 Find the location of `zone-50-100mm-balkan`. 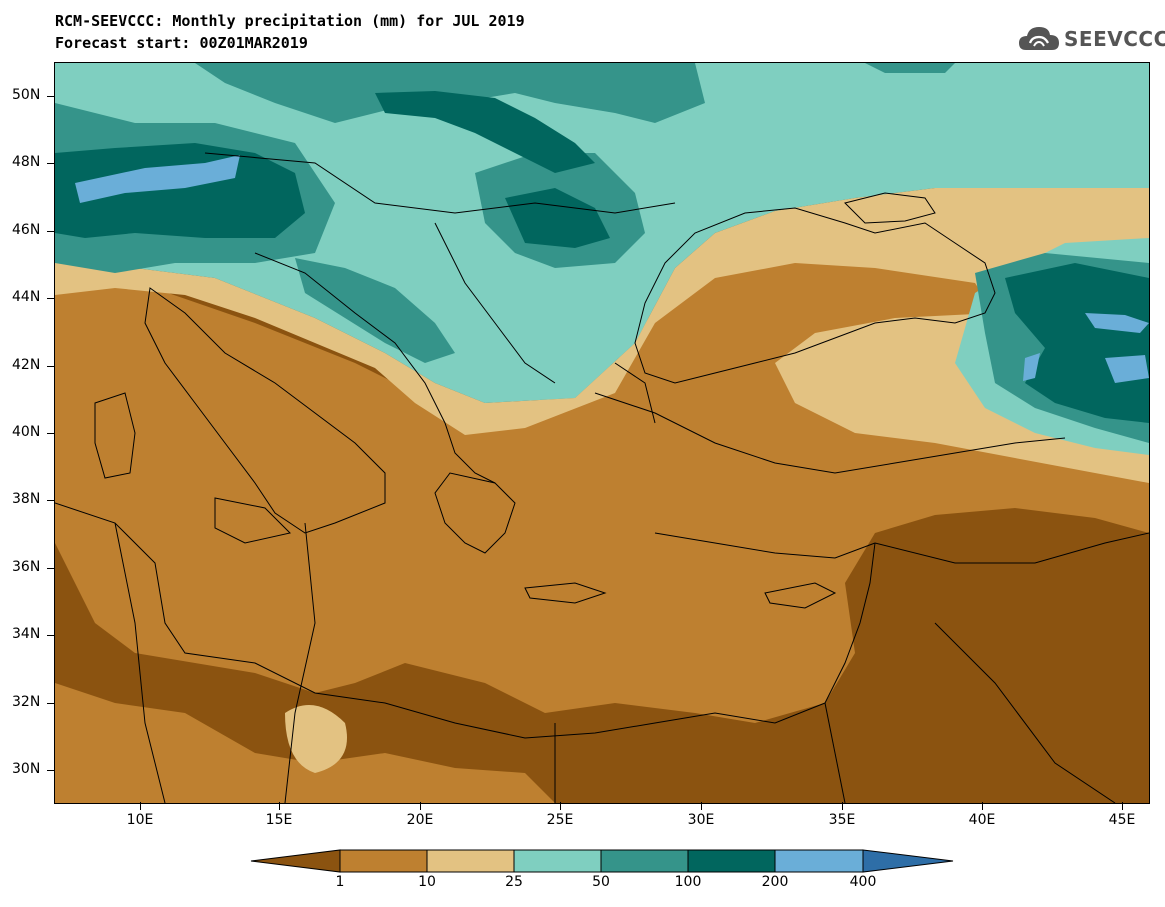

zone-50-100mm-balkan is located at coordinates (375, 310).